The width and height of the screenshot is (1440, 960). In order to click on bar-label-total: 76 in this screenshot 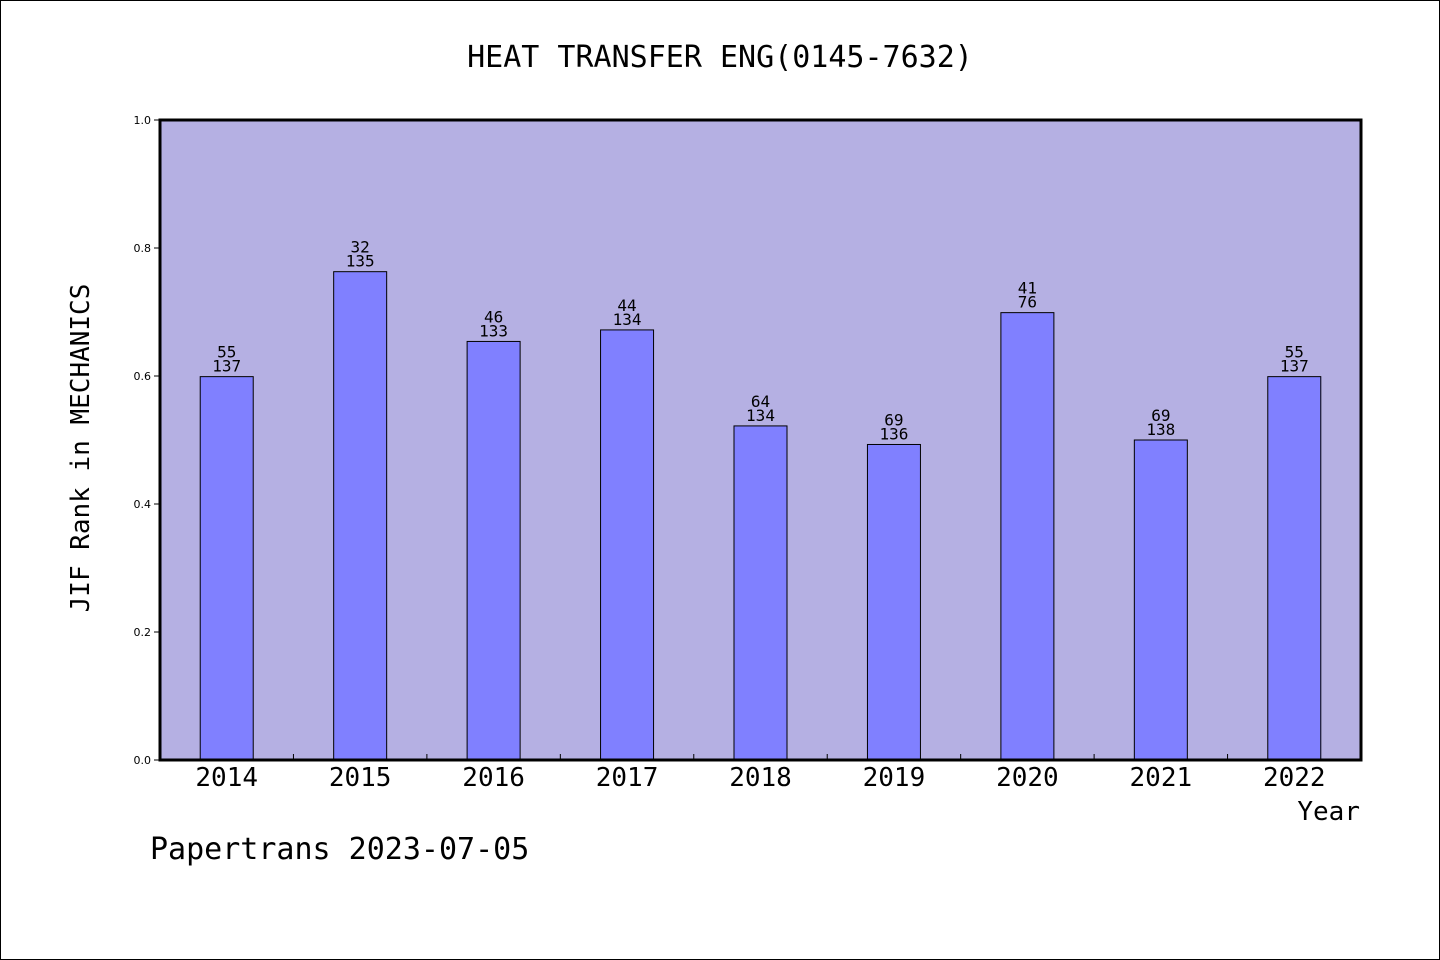, I will do `click(1027, 302)`.